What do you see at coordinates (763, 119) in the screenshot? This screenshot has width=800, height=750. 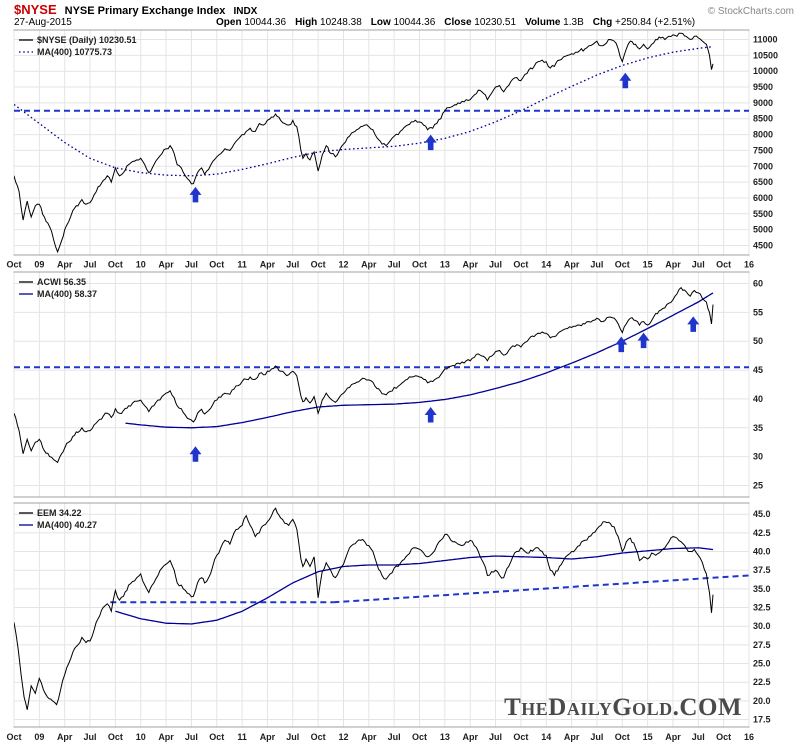 I see `svg-text: 8500` at bounding box center [763, 119].